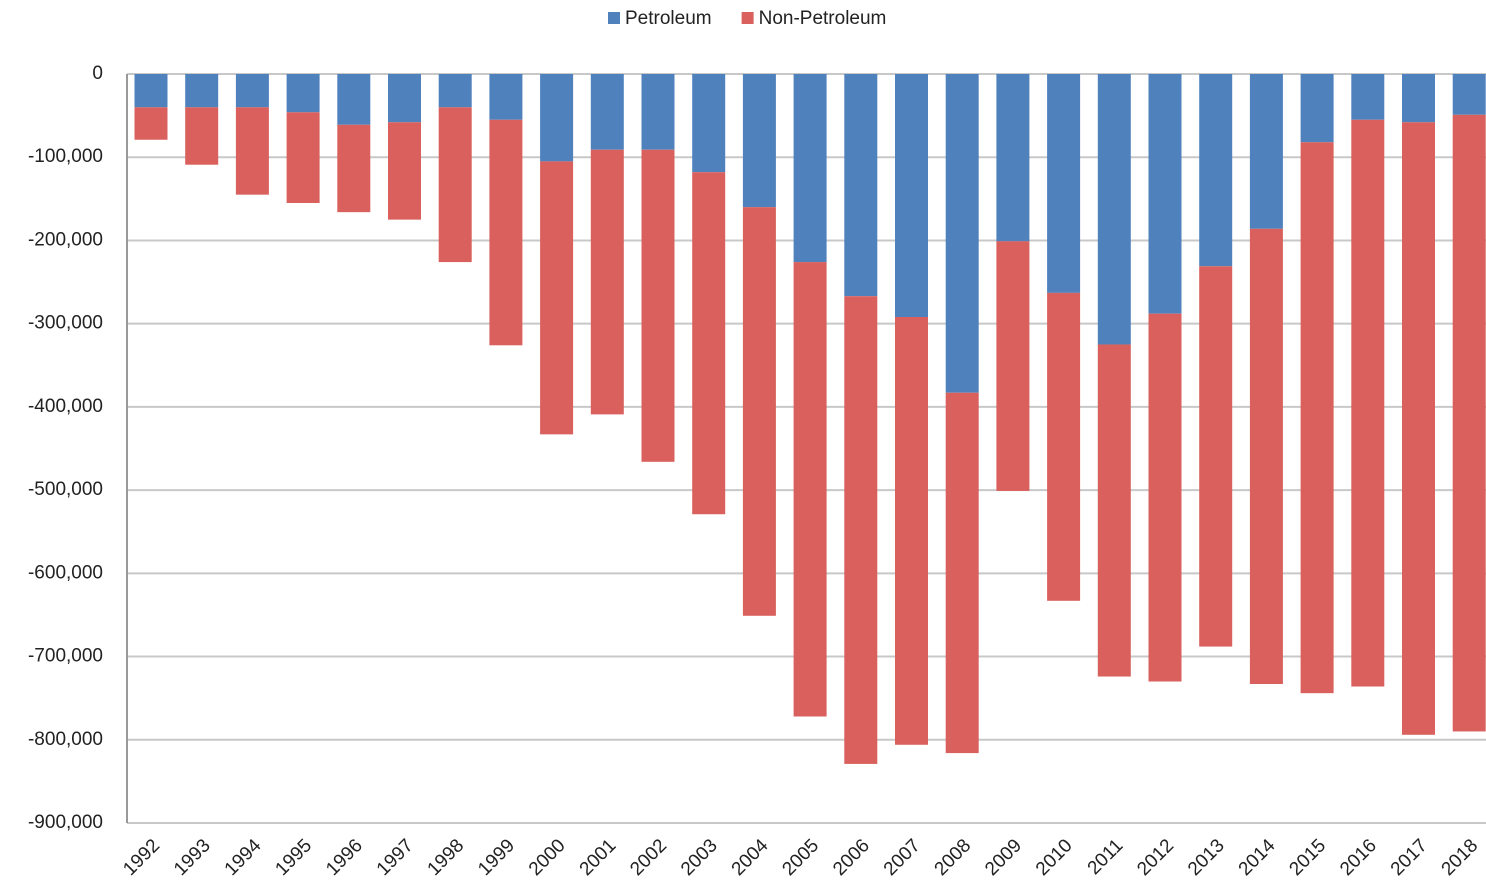 The width and height of the screenshot is (1486, 894). I want to click on x-tick-label: 2009, so click(1003, 857).